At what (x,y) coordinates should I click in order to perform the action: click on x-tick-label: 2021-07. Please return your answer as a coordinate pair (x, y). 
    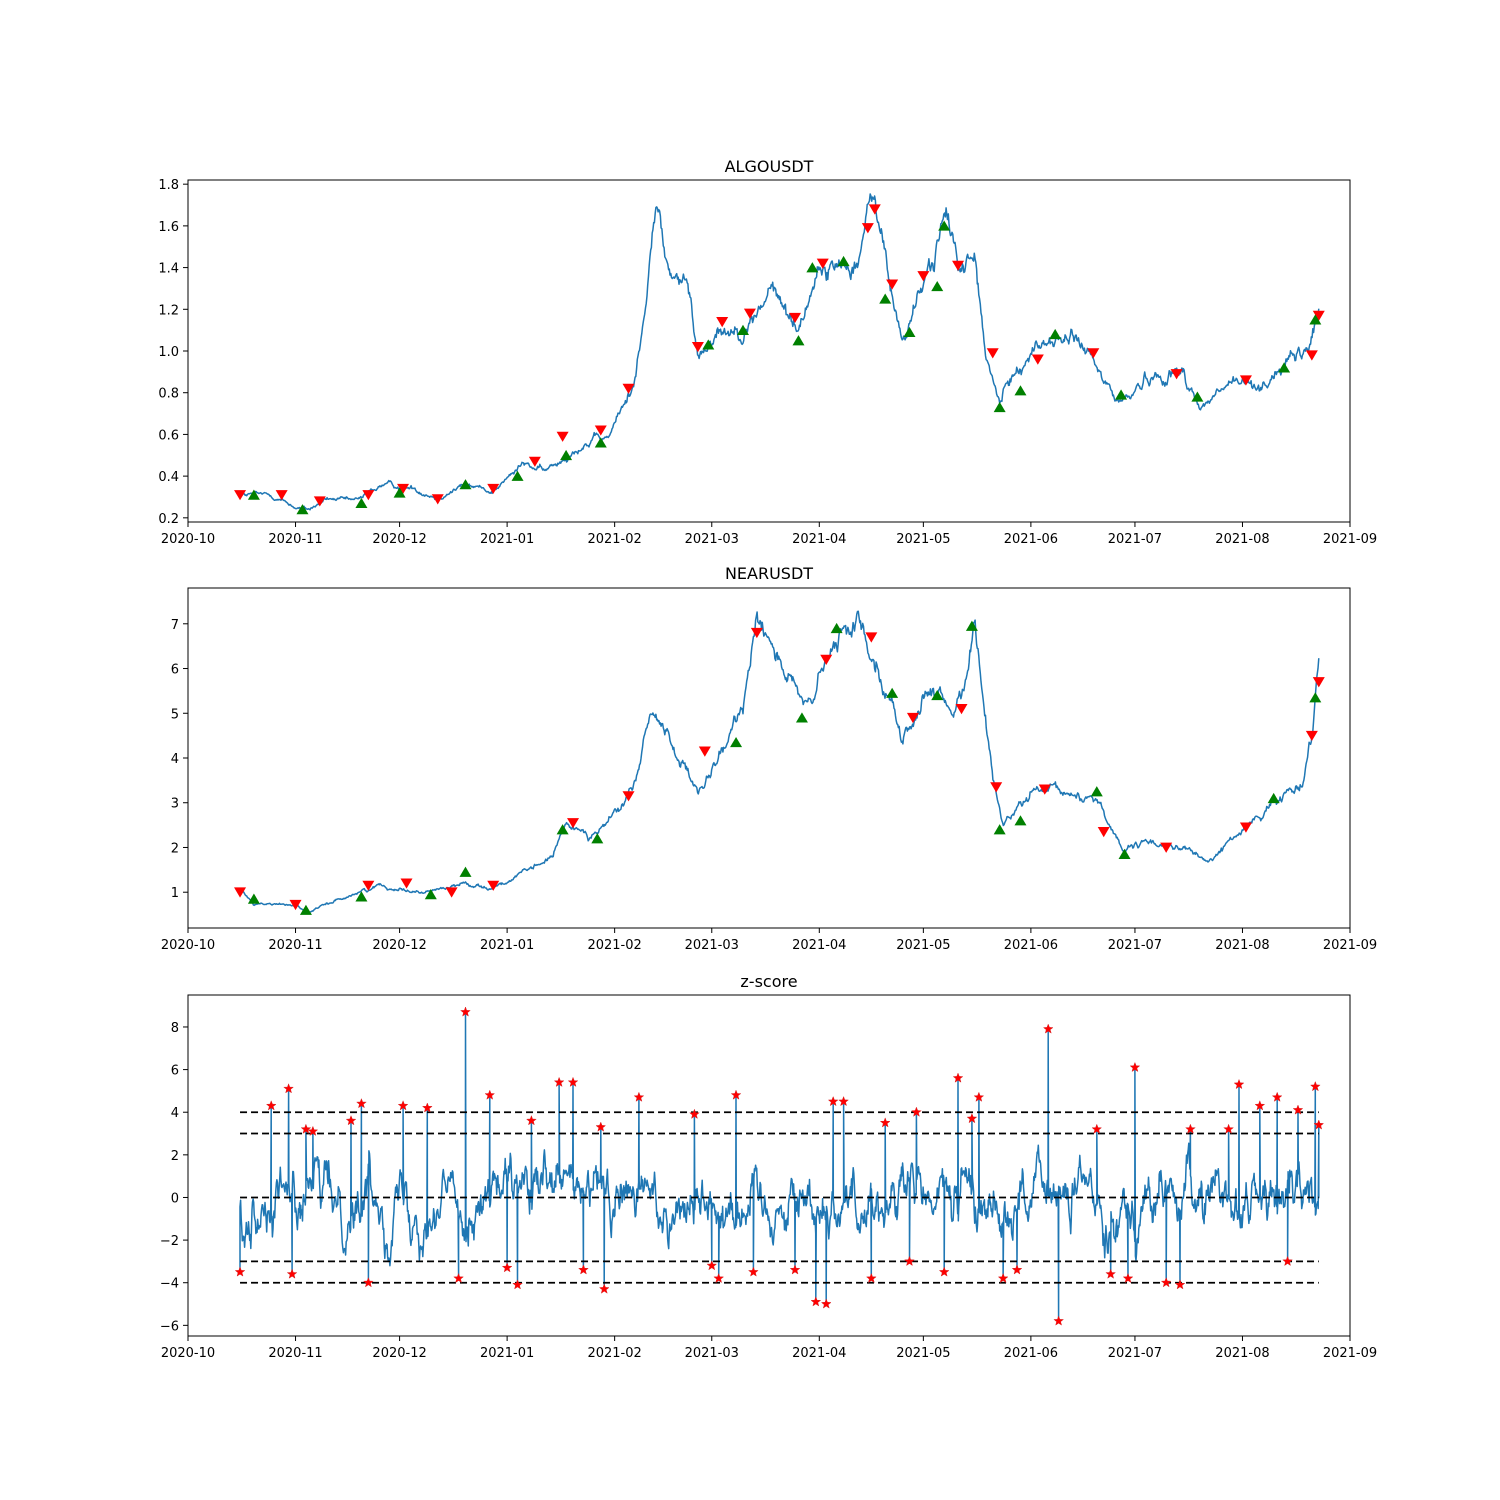
    Looking at the image, I should click on (1135, 1353).